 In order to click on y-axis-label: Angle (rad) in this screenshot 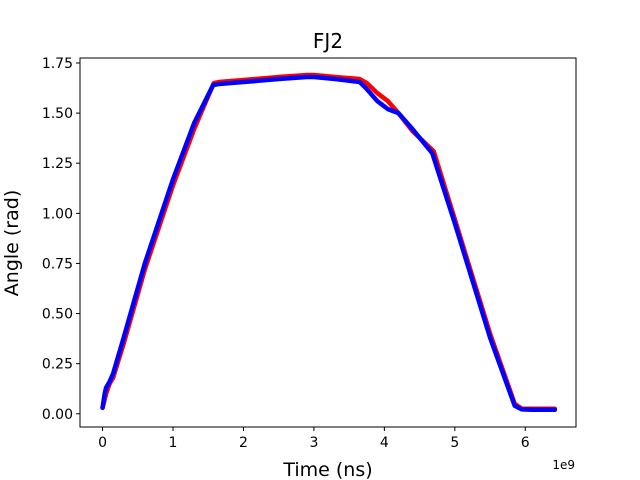, I will do `click(12, 243)`.